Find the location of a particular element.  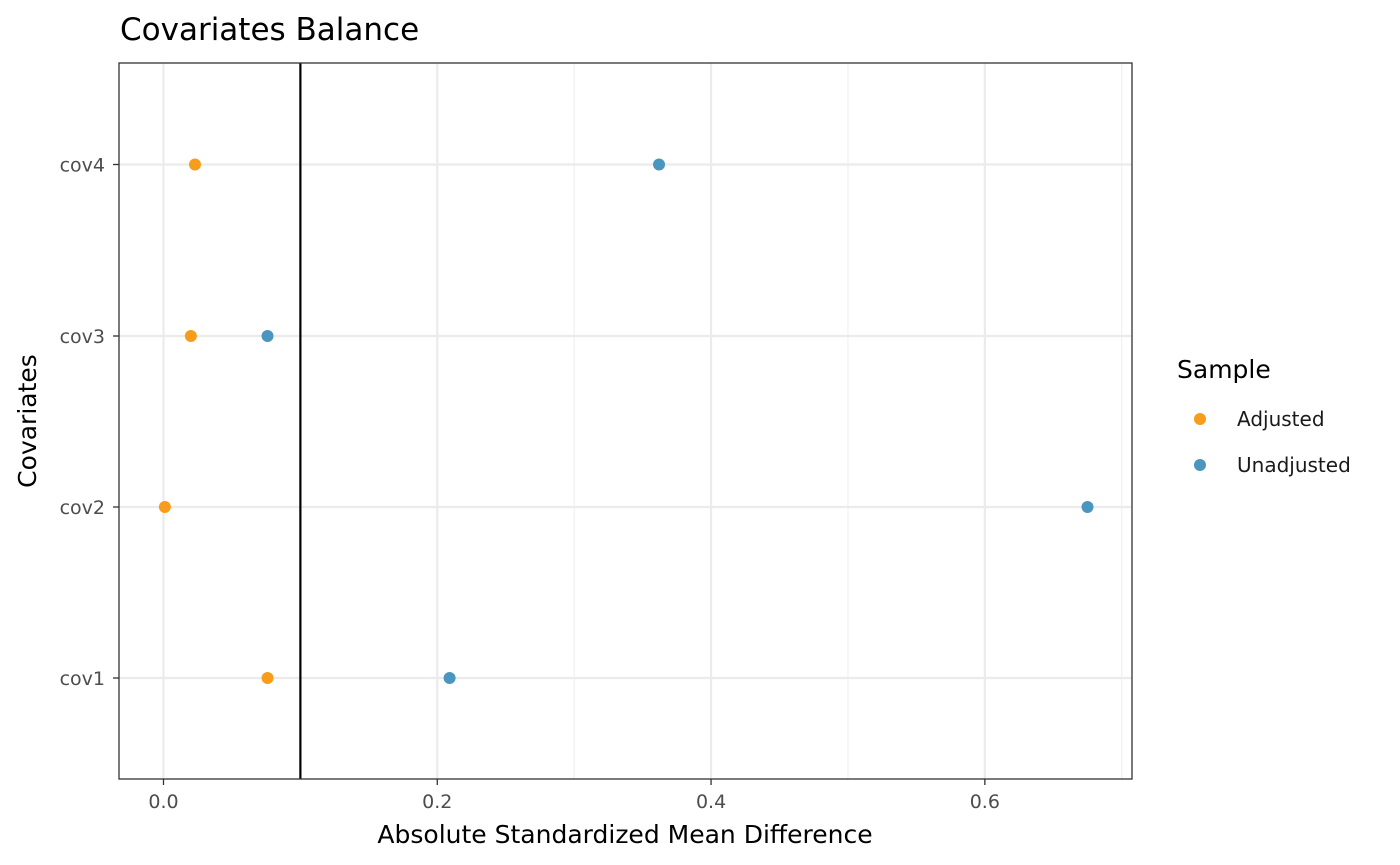

chart-title: Covariates Balance is located at coordinates (269, 30).